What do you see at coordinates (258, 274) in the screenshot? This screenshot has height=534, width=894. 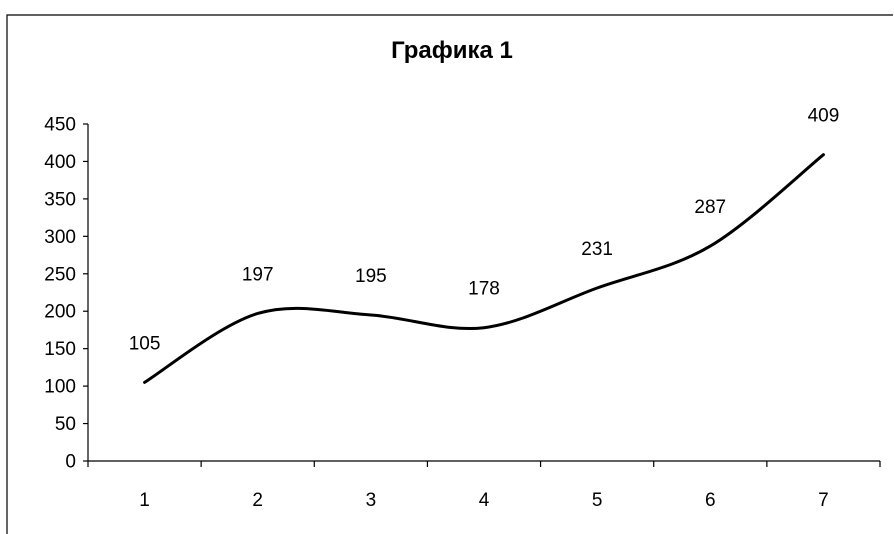 I see `data-label: 197` at bounding box center [258, 274].